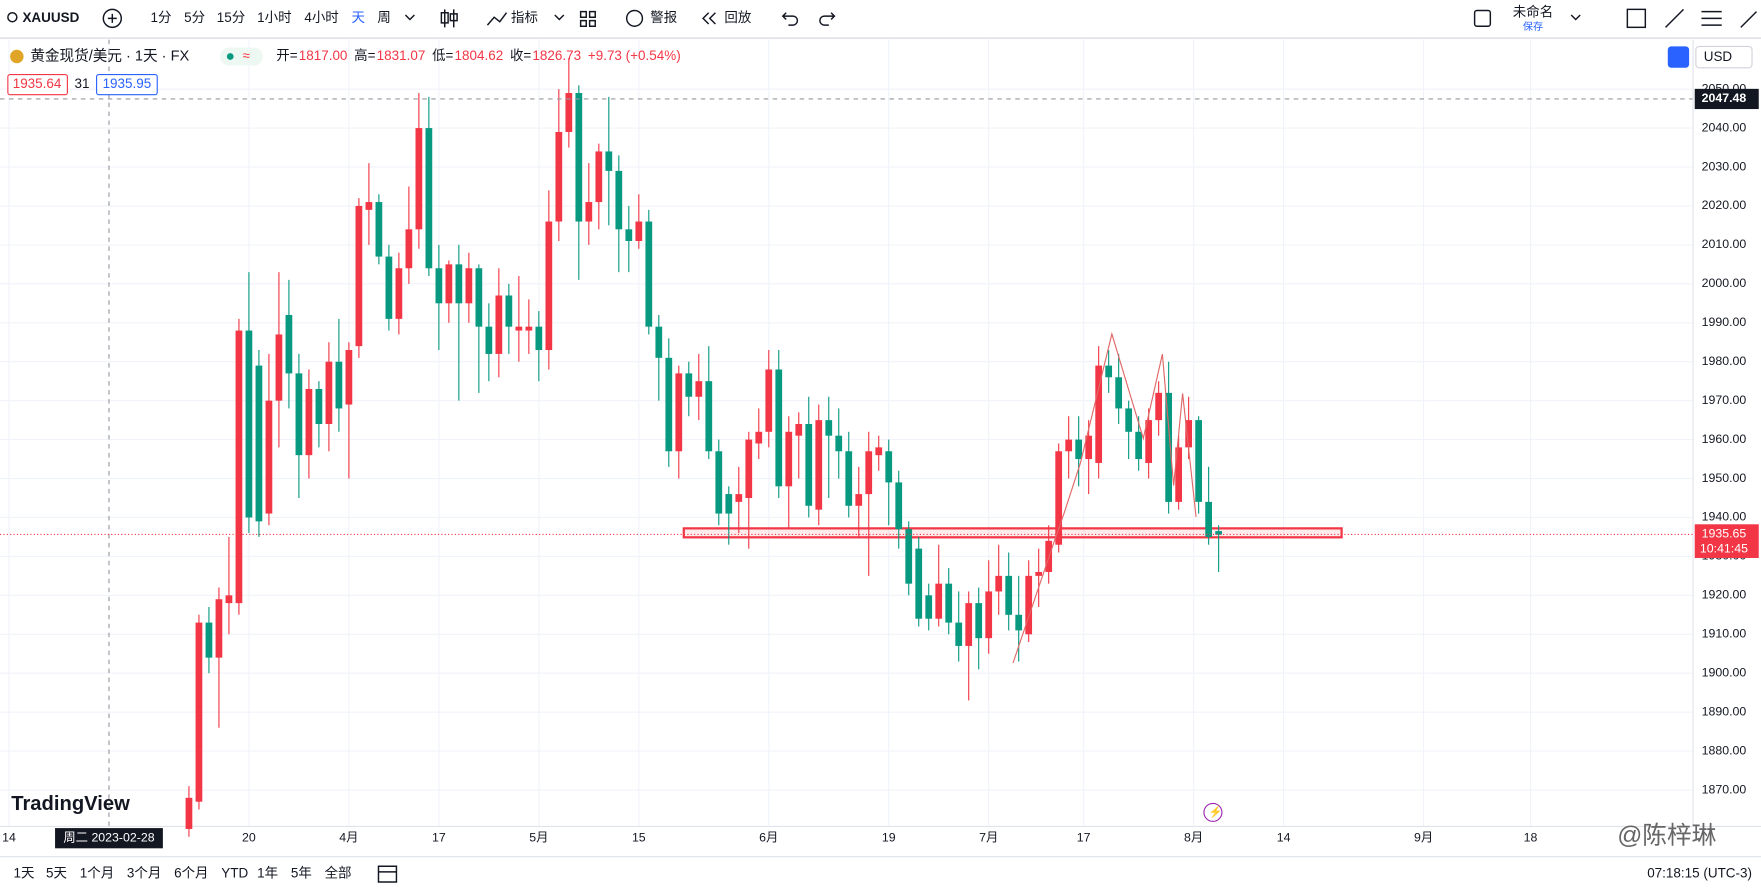 The image size is (1761, 888). I want to click on watermark: @陈梓琳, so click(1666, 836).